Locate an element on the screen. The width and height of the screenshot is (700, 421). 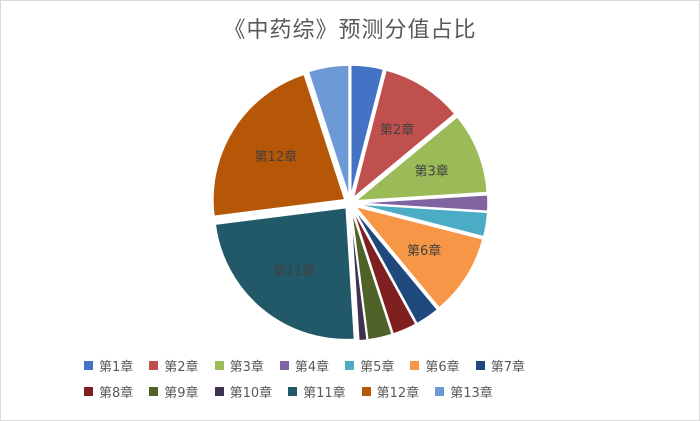
legend-item-12: 第12章 is located at coordinates (390, 391).